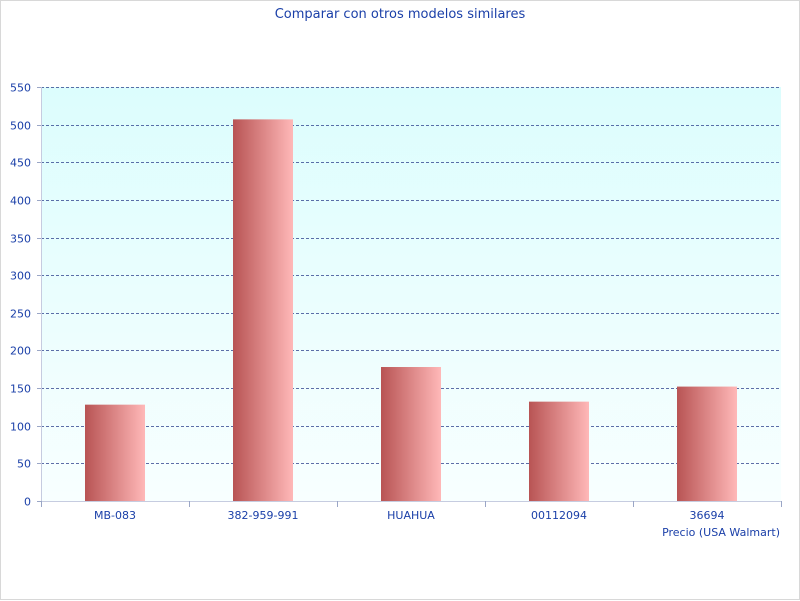  What do you see at coordinates (559, 515) in the screenshot?
I see `x-tick-label: 00112094` at bounding box center [559, 515].